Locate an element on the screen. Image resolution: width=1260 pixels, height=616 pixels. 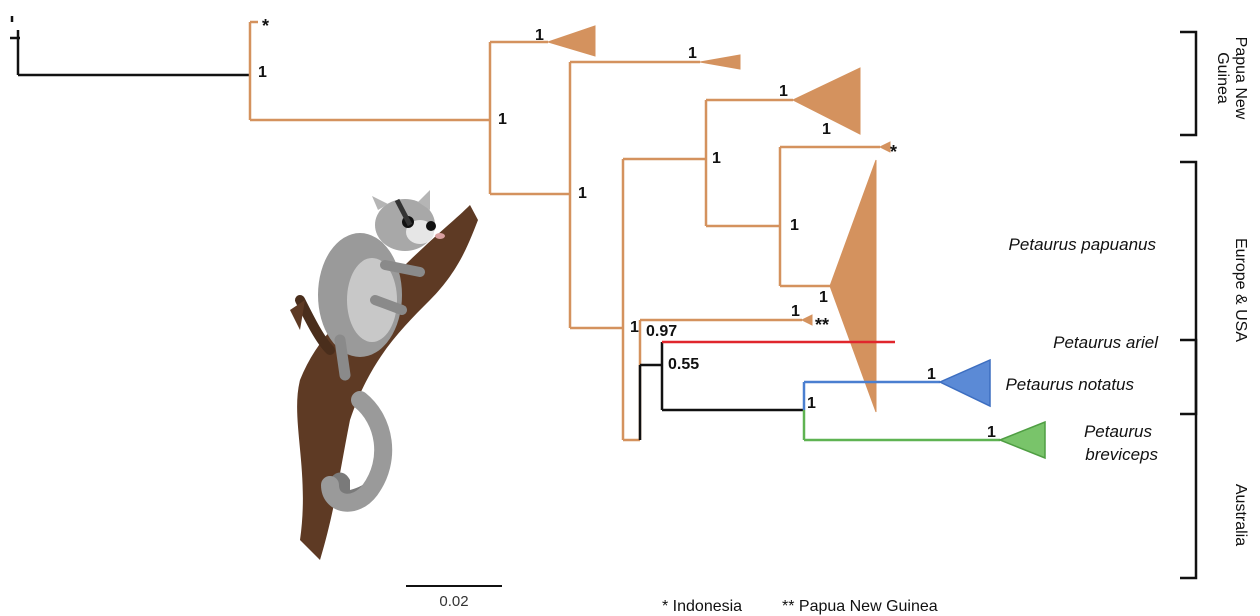
bracket-png is located at coordinates (1189, 83).